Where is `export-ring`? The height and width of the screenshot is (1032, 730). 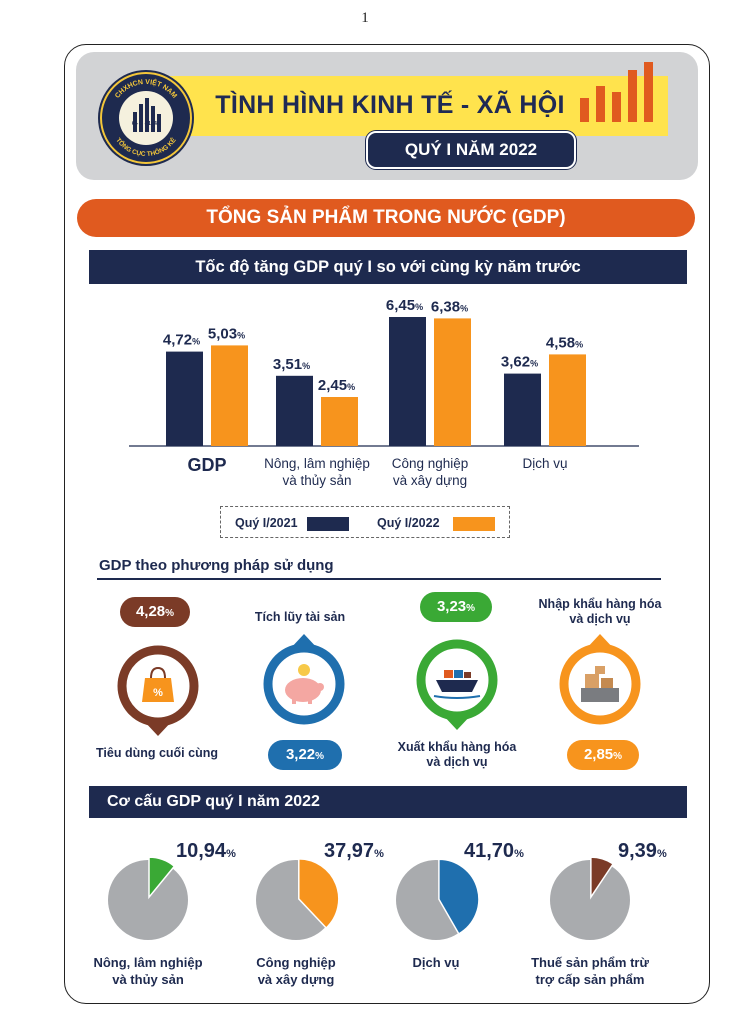
export-ring is located at coordinates (457, 684).